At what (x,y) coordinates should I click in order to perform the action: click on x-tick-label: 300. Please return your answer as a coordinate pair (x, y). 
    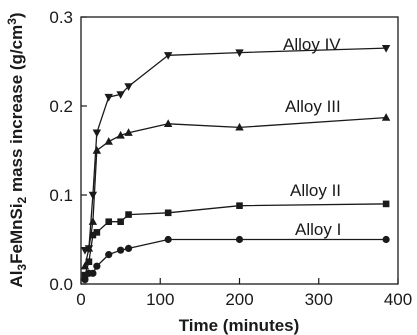
    Looking at the image, I should click on (319, 299).